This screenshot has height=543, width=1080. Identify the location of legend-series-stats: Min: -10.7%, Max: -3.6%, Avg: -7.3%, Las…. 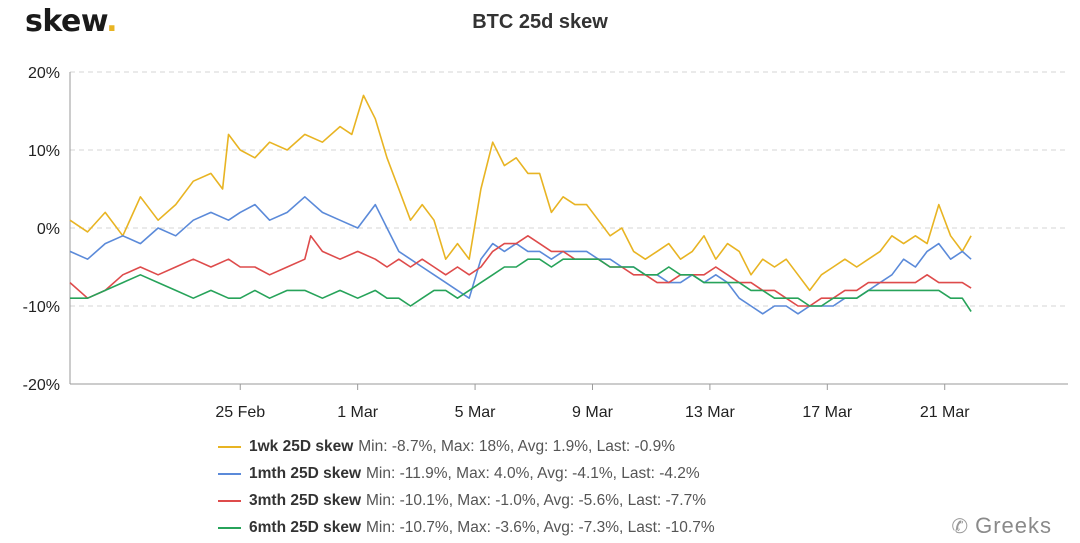
(540, 527).